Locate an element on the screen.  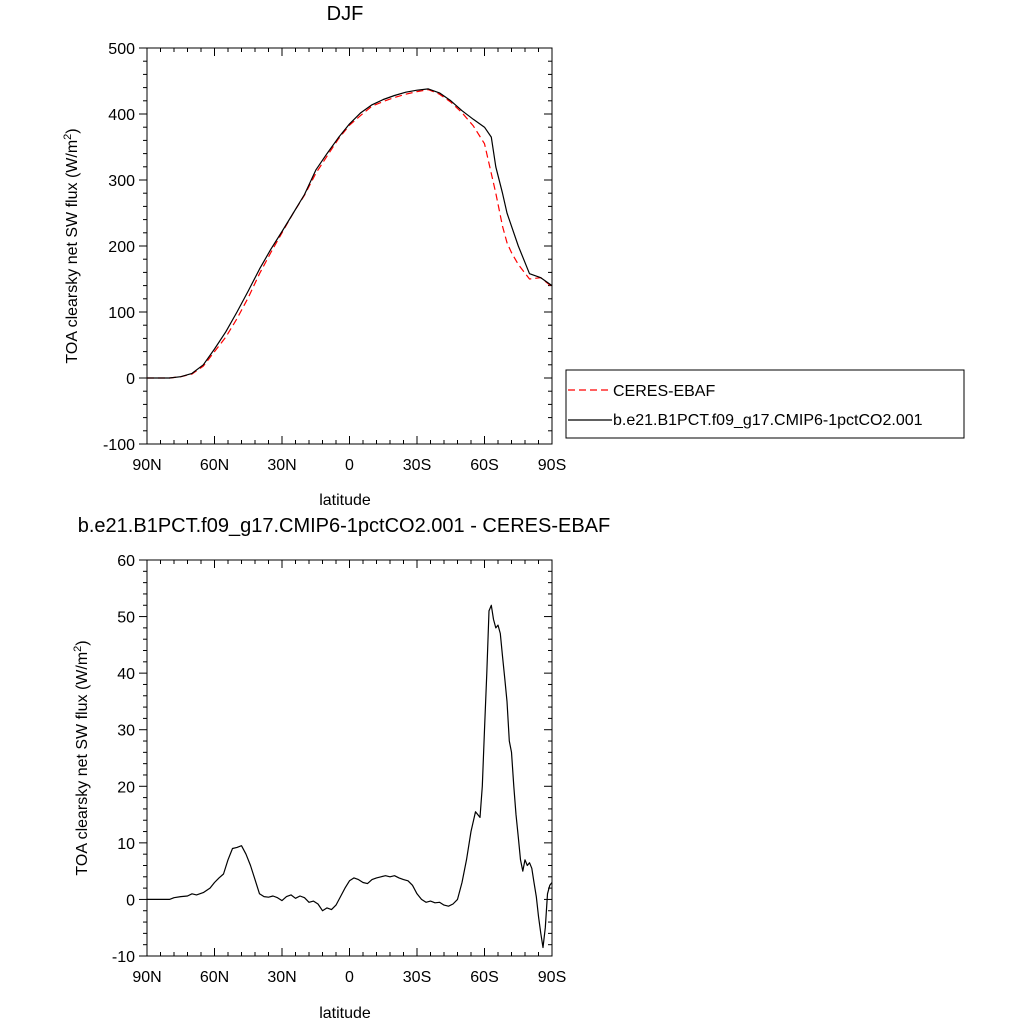
y-tick-label: 400 is located at coordinates (121, 115).